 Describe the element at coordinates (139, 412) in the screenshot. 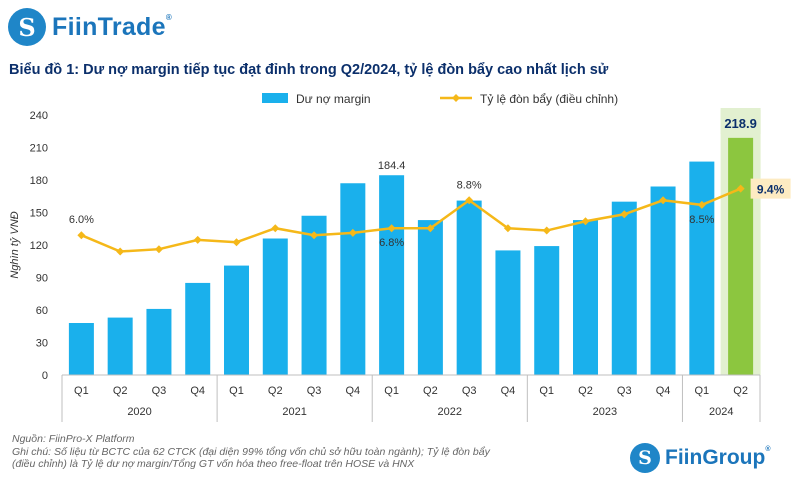

I see `year-label: 2020` at that location.